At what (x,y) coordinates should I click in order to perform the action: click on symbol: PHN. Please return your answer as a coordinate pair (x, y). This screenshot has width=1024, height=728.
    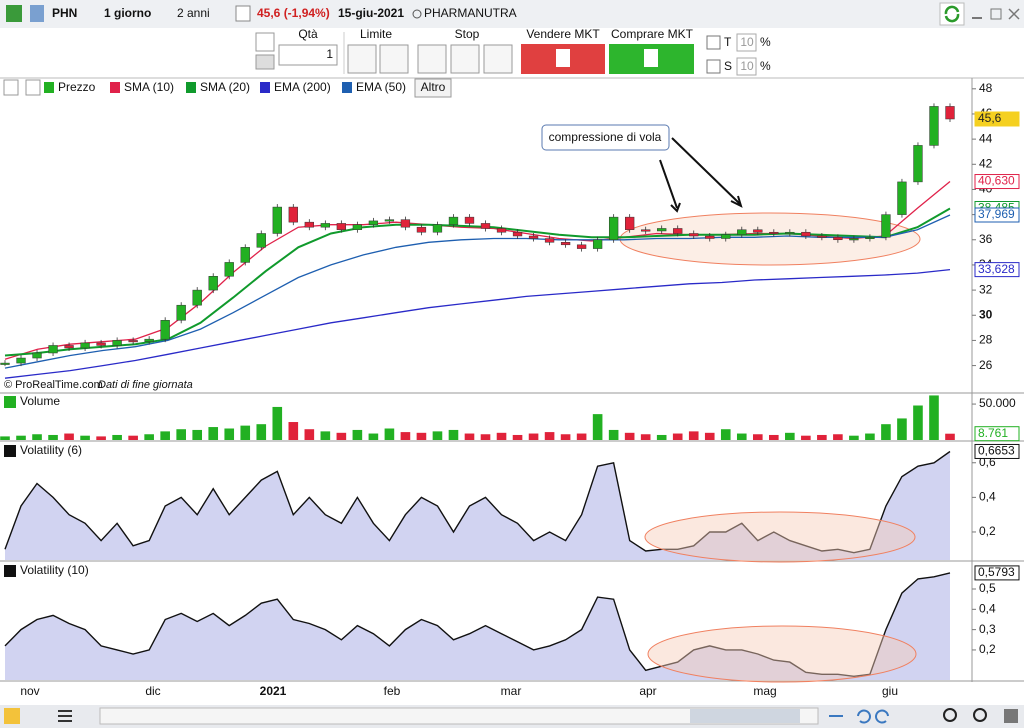
    Looking at the image, I should click on (64, 13).